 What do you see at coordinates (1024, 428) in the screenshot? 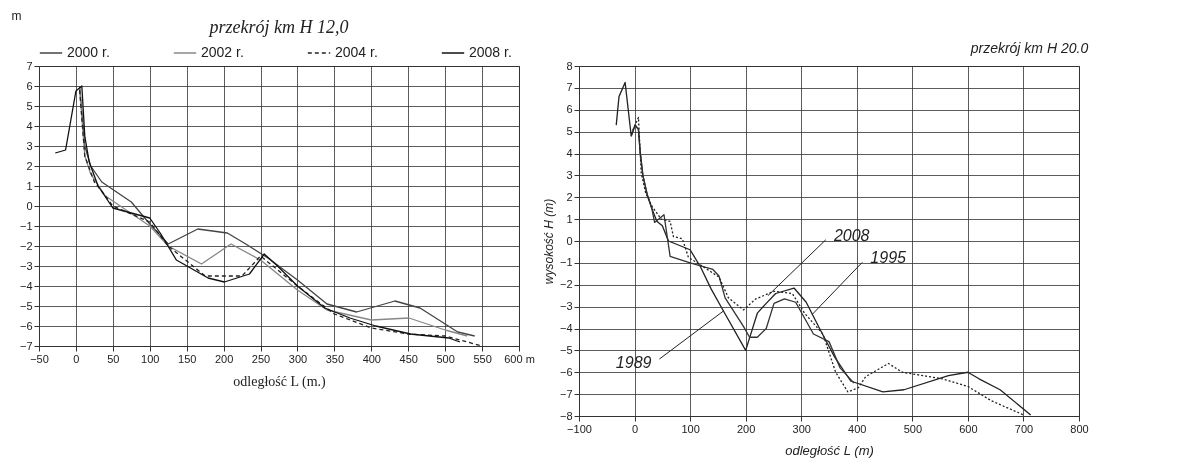
I see `x-tick-label: 700` at bounding box center [1024, 428].